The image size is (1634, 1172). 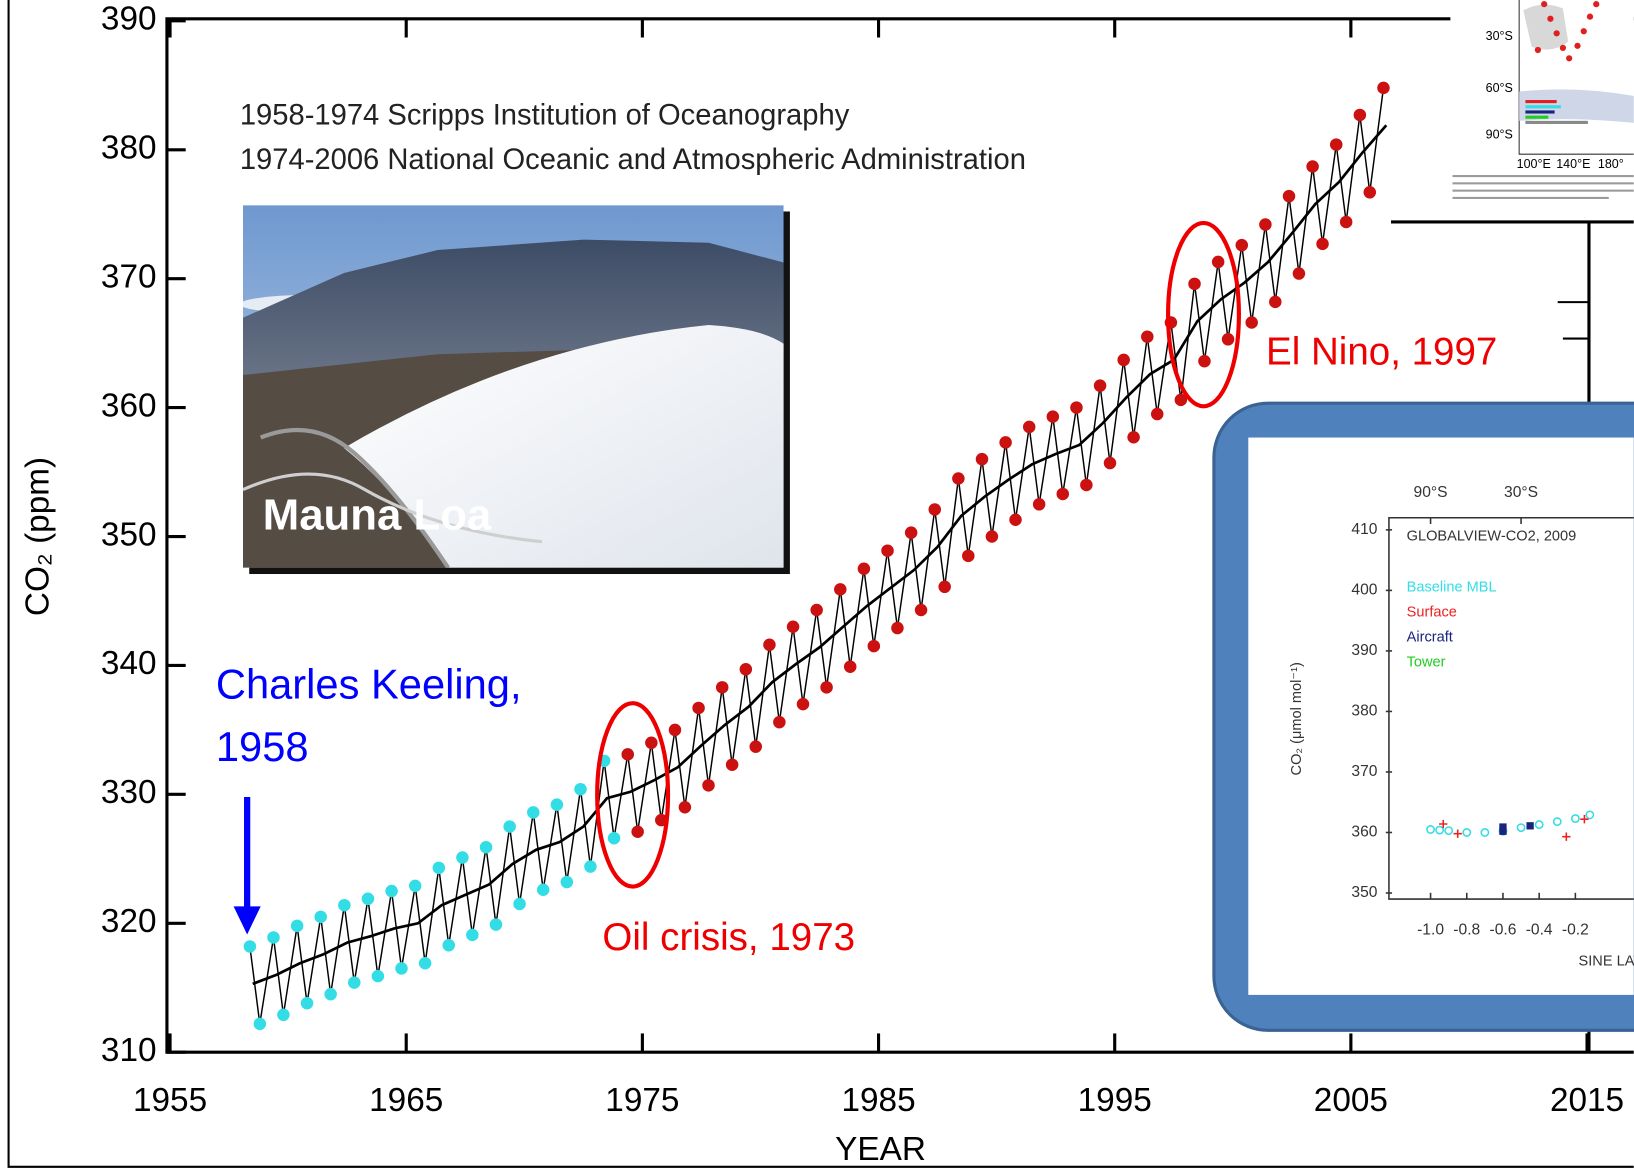 I want to click on inset-background, so click(x=1441, y=716).